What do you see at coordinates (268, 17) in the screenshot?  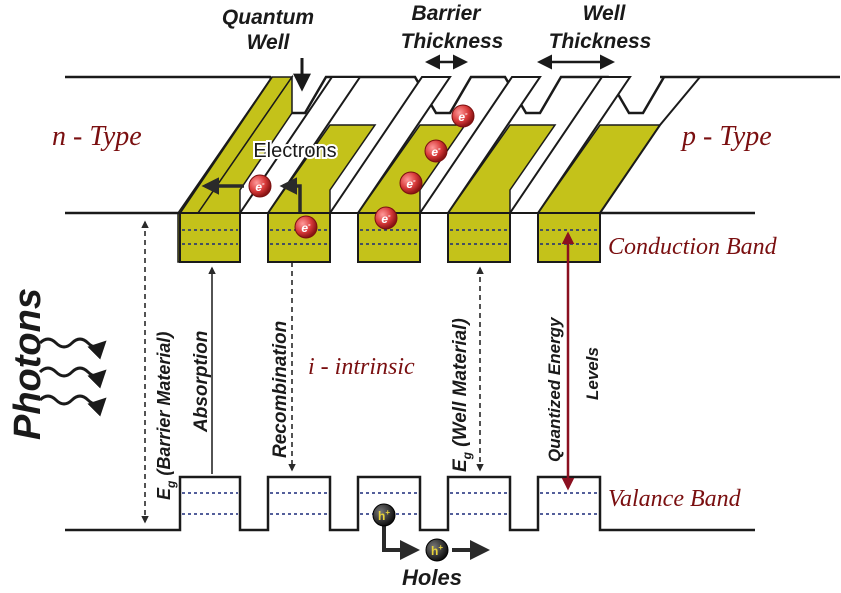 I see `quantum-well-label-line1: Quantum` at bounding box center [268, 17].